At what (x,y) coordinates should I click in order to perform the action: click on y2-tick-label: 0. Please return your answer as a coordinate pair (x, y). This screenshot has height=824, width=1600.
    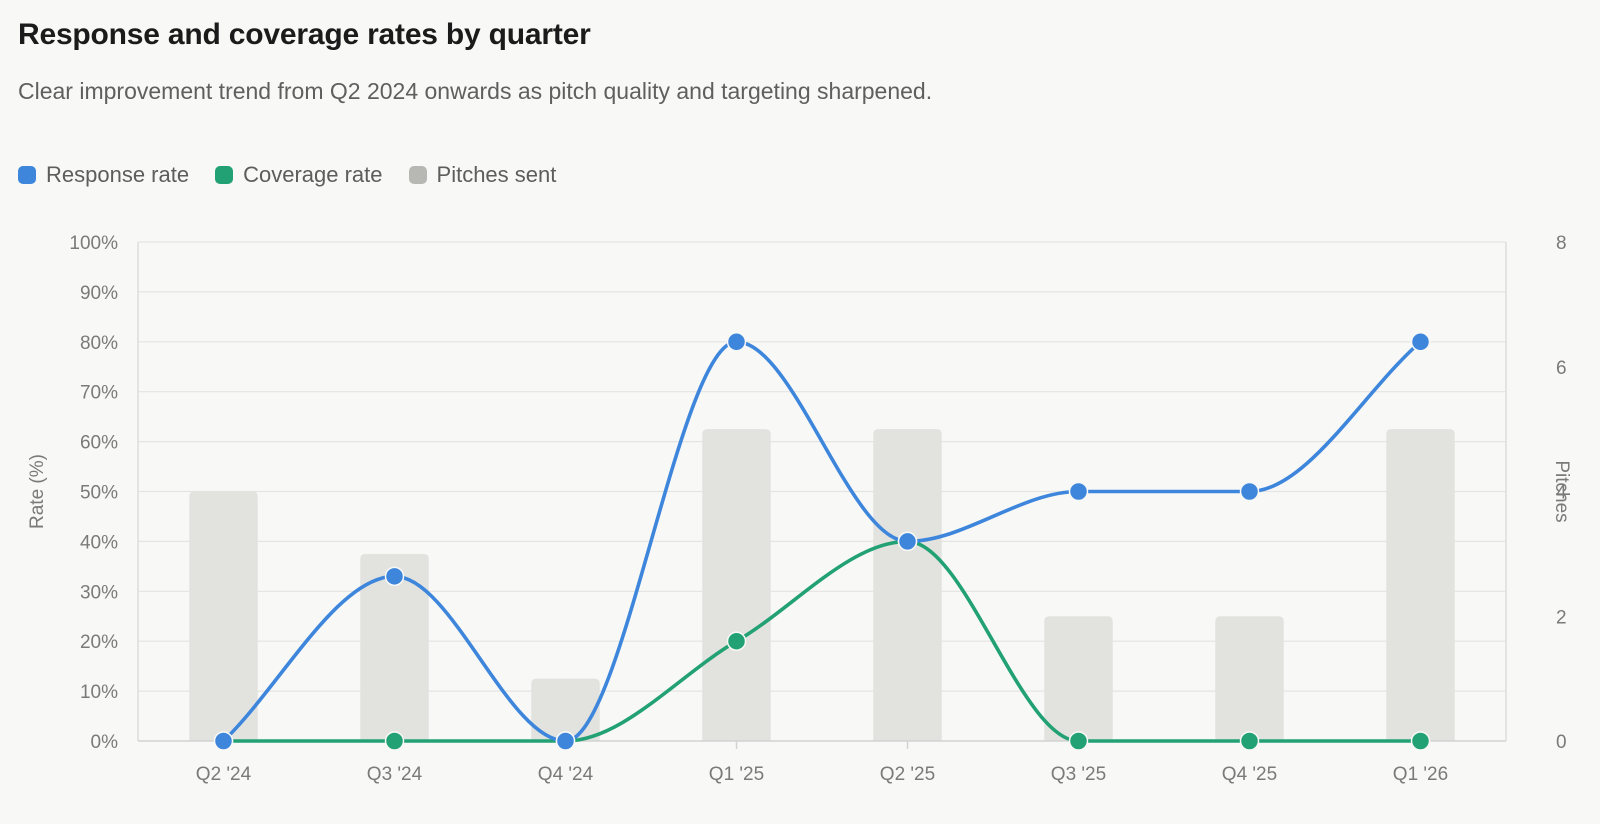
    Looking at the image, I should click on (1561, 742).